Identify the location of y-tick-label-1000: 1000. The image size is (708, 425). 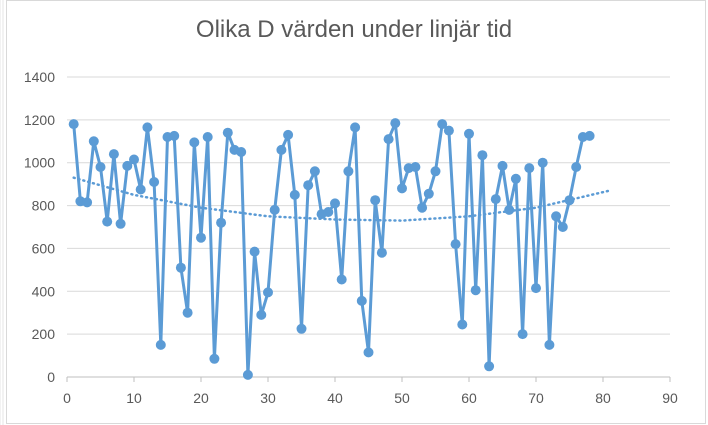
(39, 163).